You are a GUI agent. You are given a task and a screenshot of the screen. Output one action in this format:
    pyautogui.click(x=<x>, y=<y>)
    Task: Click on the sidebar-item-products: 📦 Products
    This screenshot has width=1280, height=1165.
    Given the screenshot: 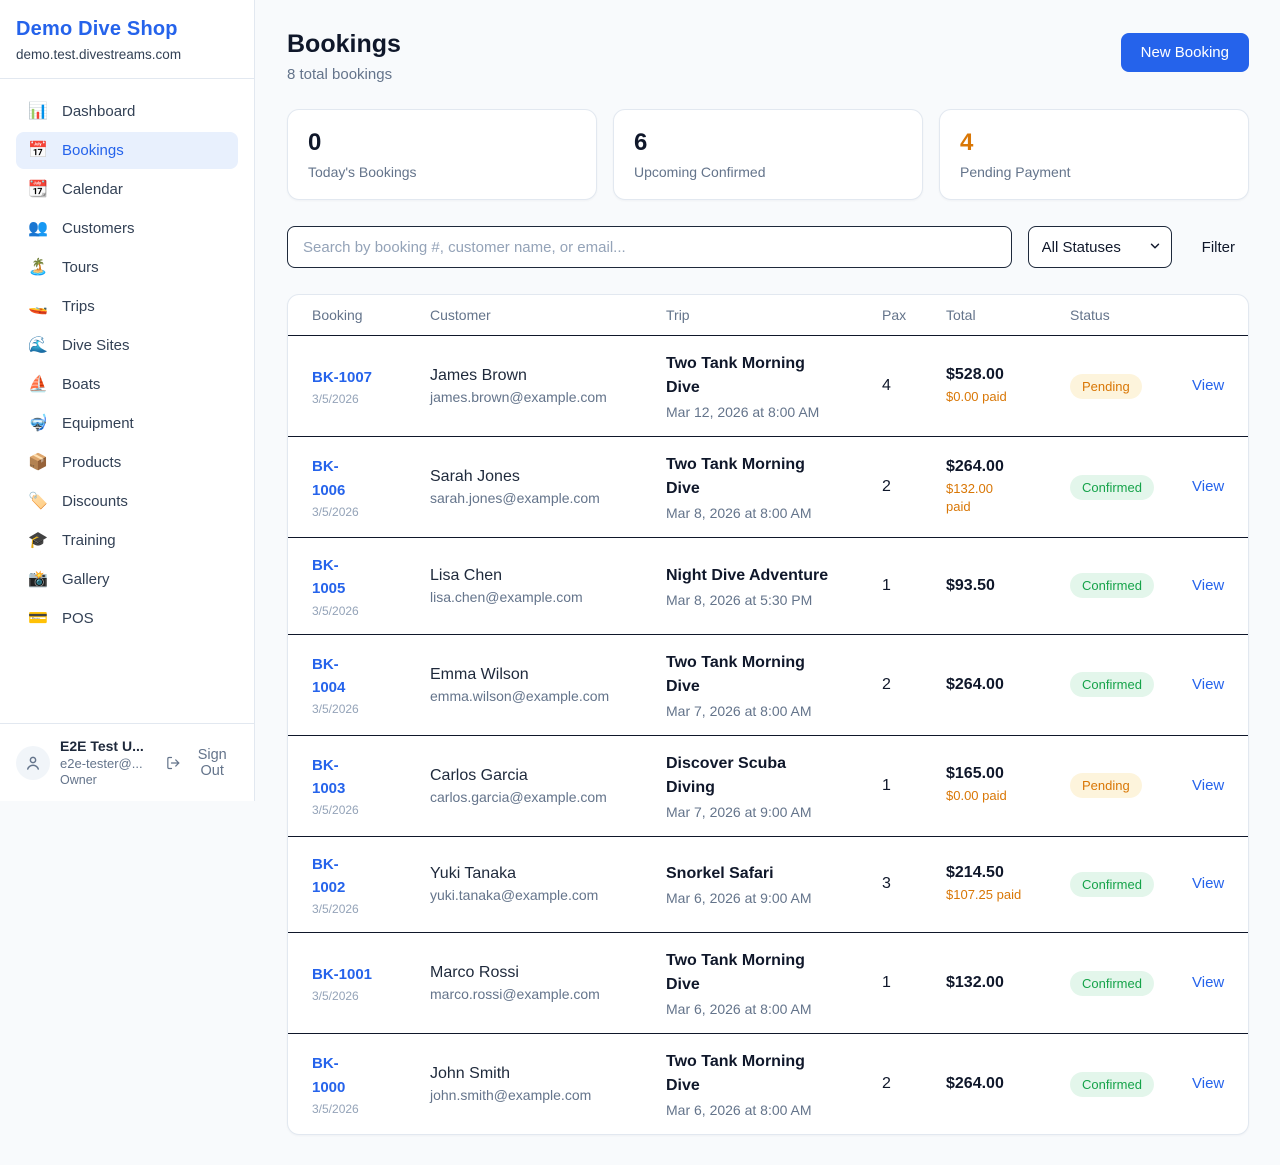 What is the action you would take?
    pyautogui.click(x=127, y=462)
    